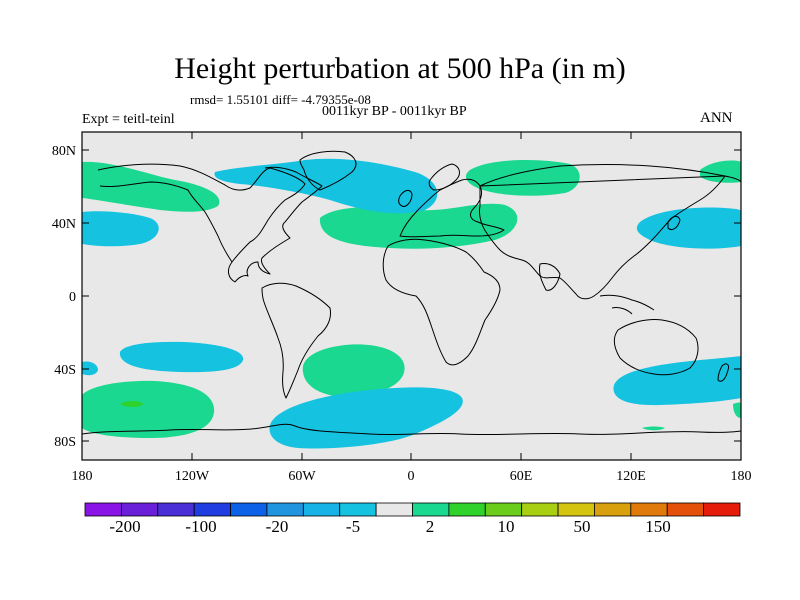  I want to click on lat-label-40n: 40N, so click(64, 224).